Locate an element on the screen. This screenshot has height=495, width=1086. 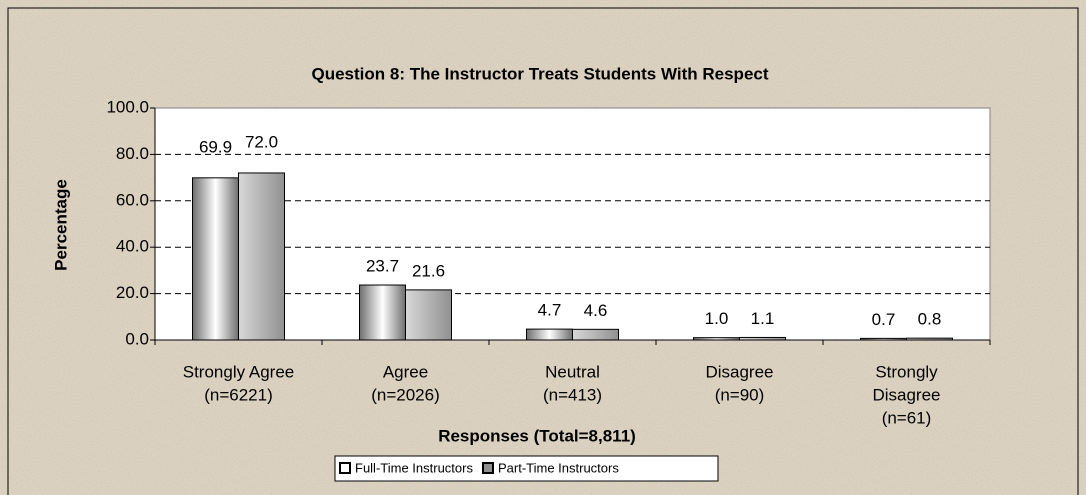
x-tick-label: (n=61) is located at coordinates (907, 417).